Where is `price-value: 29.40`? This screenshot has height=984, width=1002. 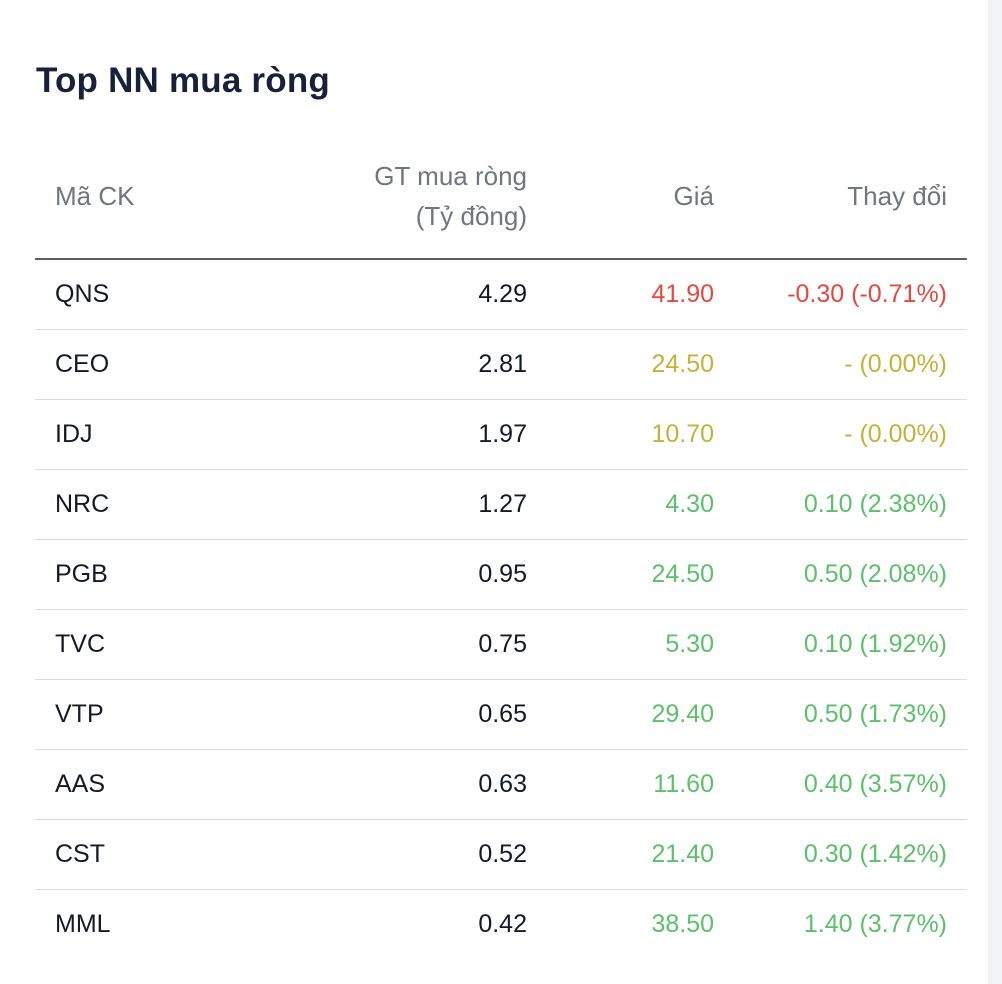
price-value: 29.40 is located at coordinates (682, 714).